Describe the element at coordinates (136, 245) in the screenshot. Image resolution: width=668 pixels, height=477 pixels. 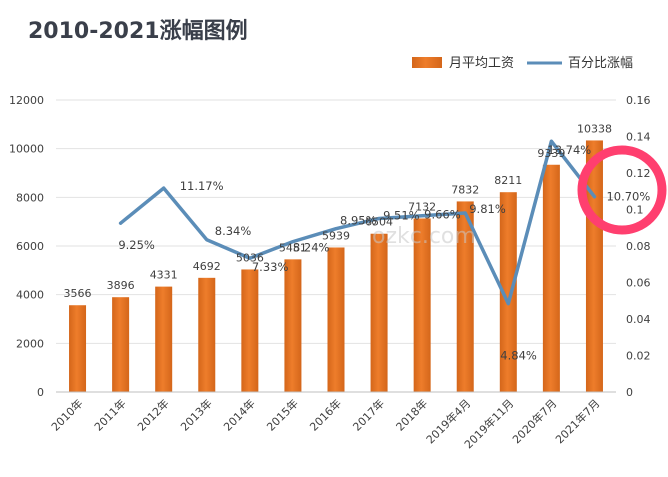
I see `growth-value-label: 9.25%` at that location.